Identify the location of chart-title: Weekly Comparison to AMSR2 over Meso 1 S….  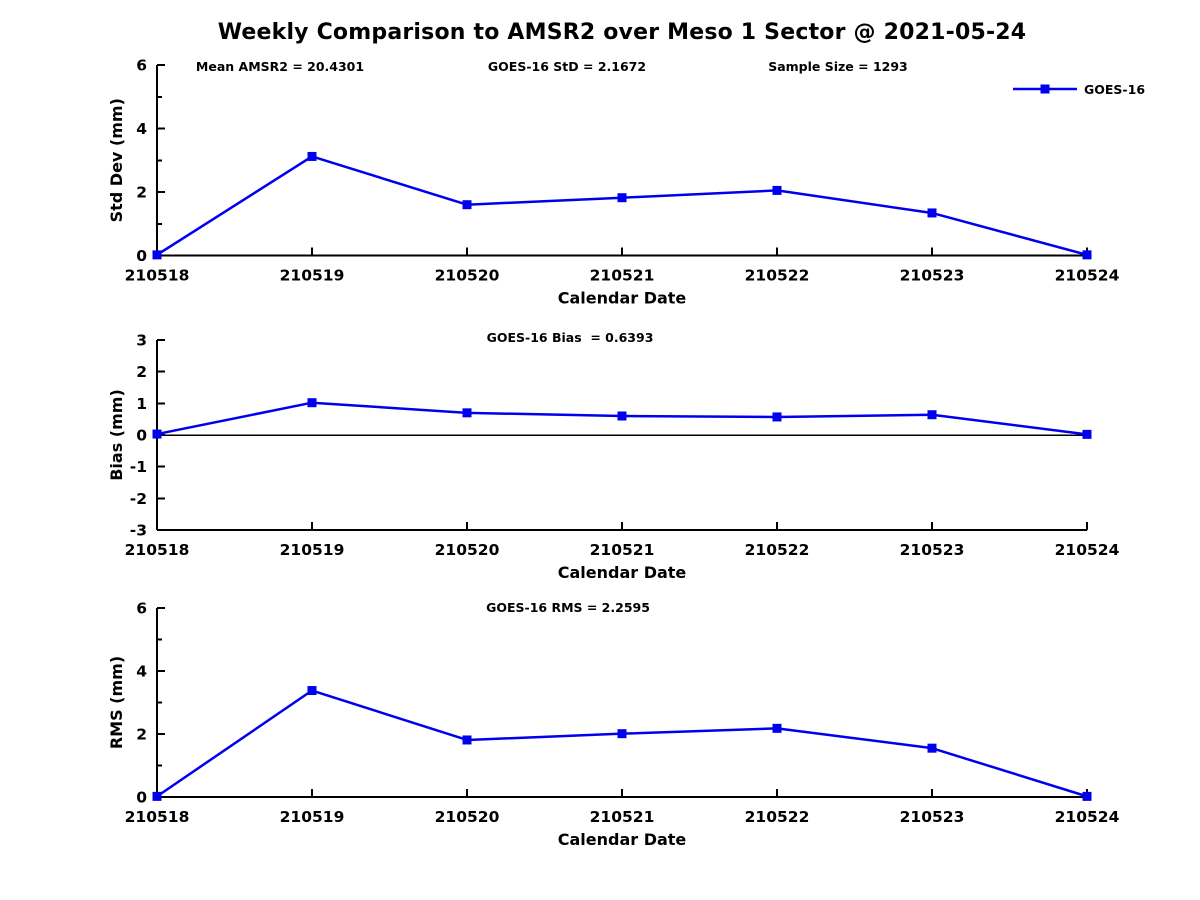
(622, 32).